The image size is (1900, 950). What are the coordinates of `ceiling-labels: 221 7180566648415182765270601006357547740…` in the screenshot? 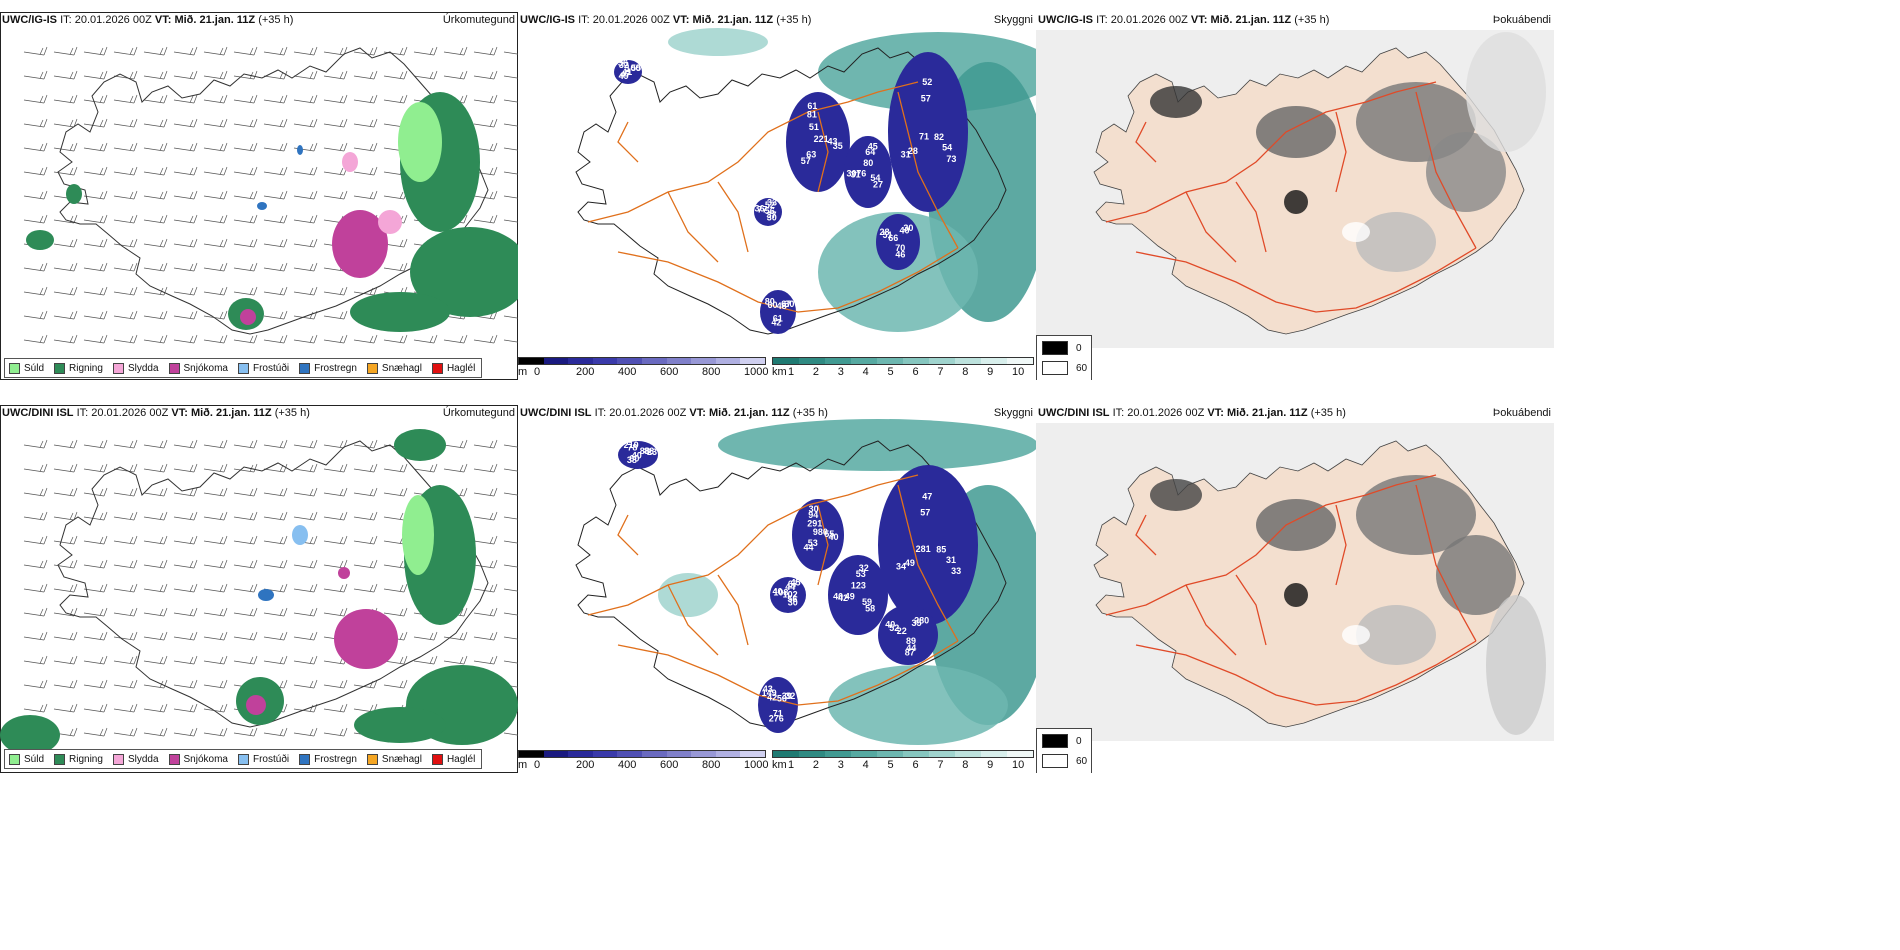 It's located at (787, 193).